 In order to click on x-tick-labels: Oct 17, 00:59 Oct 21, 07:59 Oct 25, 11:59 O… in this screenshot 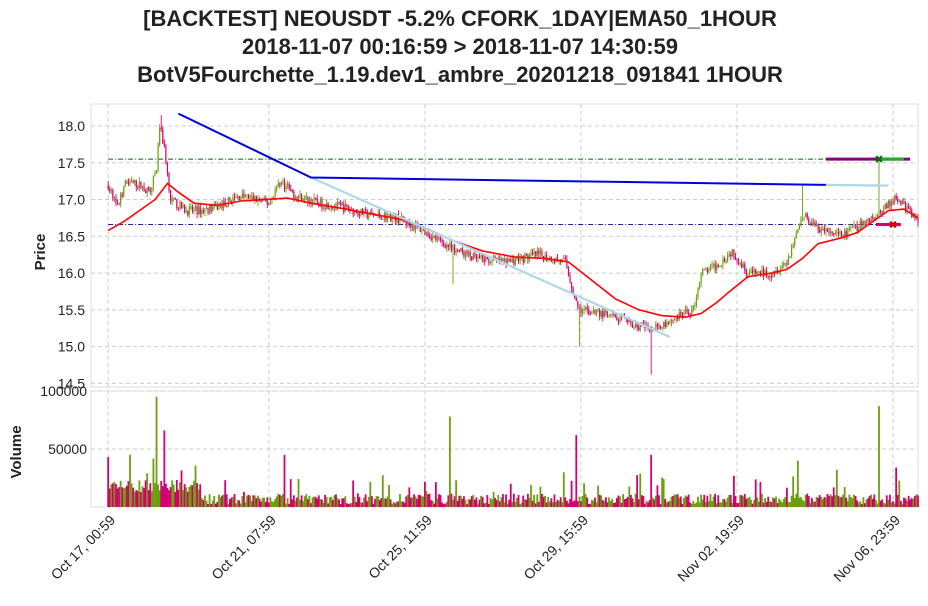, I will do `click(476, 548)`.